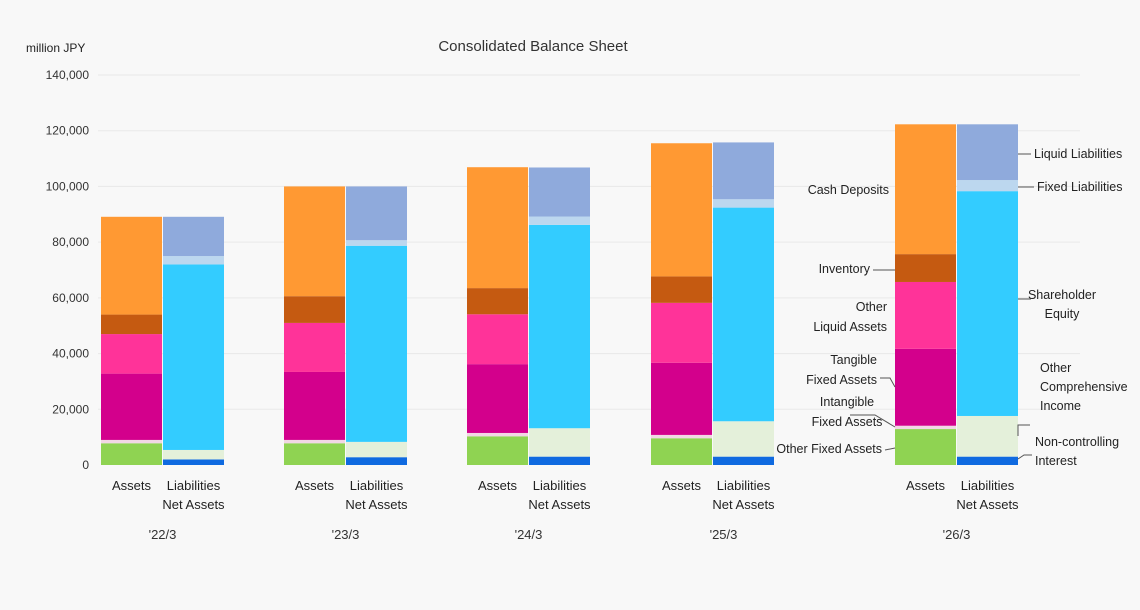 This screenshot has width=1140, height=610. Describe the element at coordinates (850, 317) in the screenshot. I see `annotation-label: Other Liquid Assets` at that location.